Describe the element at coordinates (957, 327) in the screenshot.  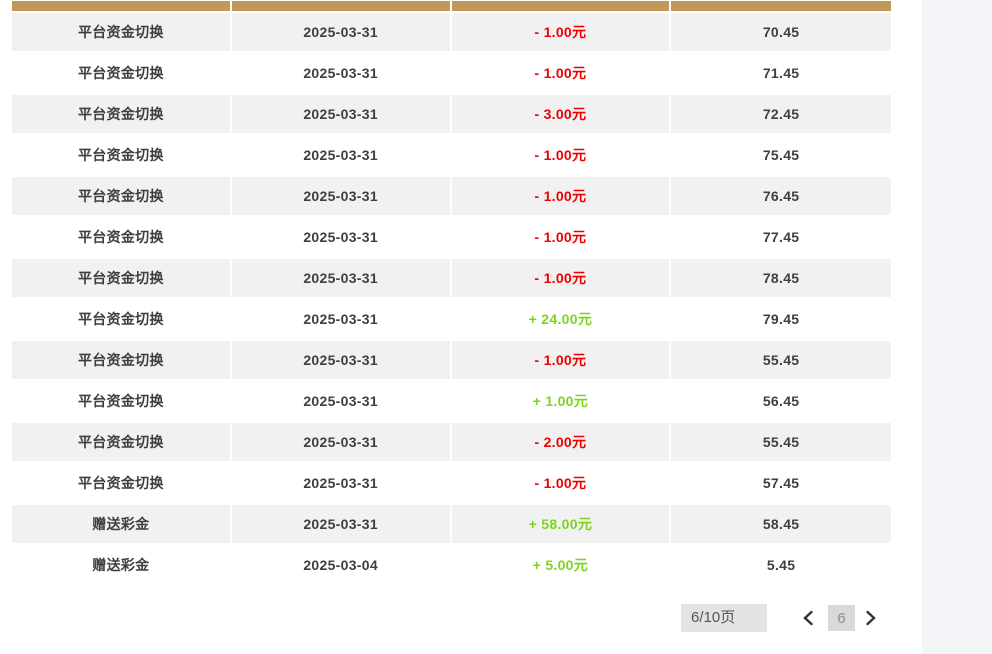
I see `page-background-strip` at that location.